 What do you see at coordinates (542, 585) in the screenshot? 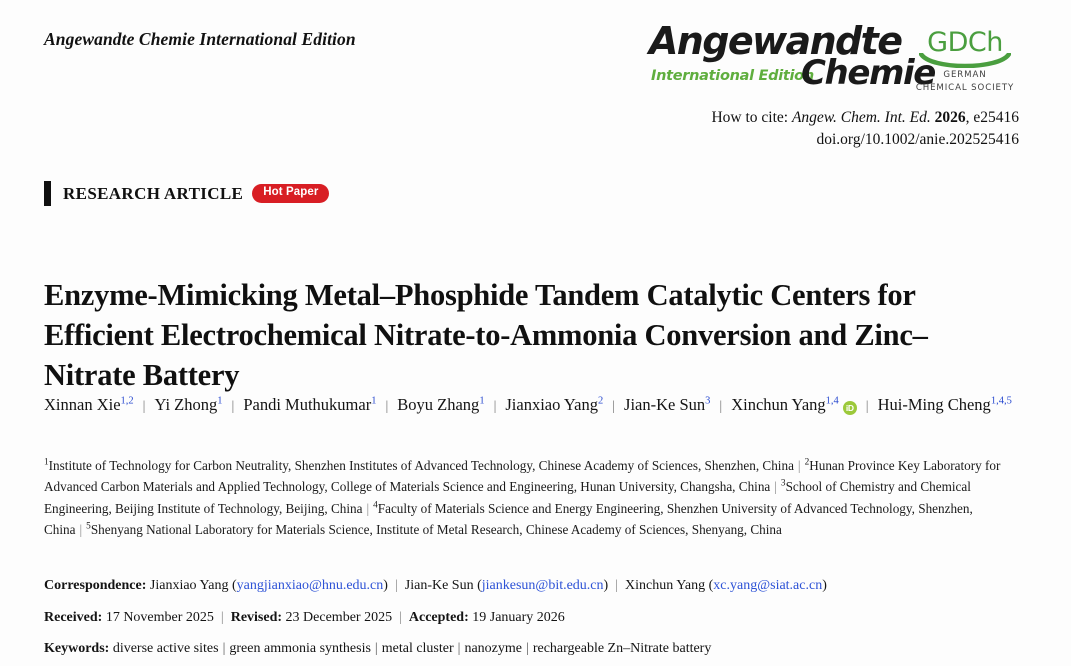
I see `corresponding-author-email: jiankesun@bit.edu.cn` at bounding box center [542, 585].